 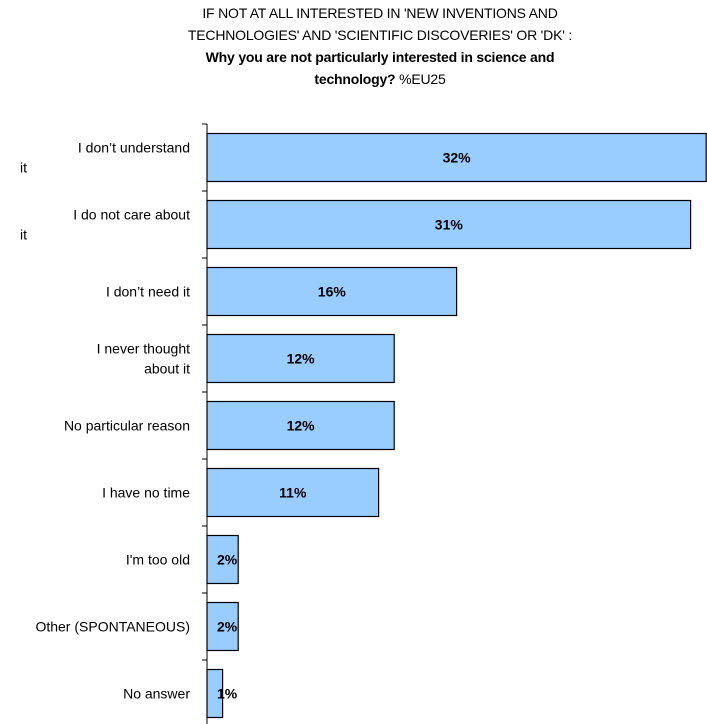 I want to click on category-label: I'm too old, so click(x=158, y=560).